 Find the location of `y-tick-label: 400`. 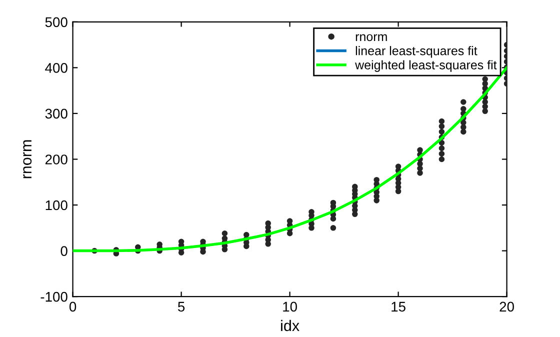

y-tick-label: 400 is located at coordinates (56, 68).